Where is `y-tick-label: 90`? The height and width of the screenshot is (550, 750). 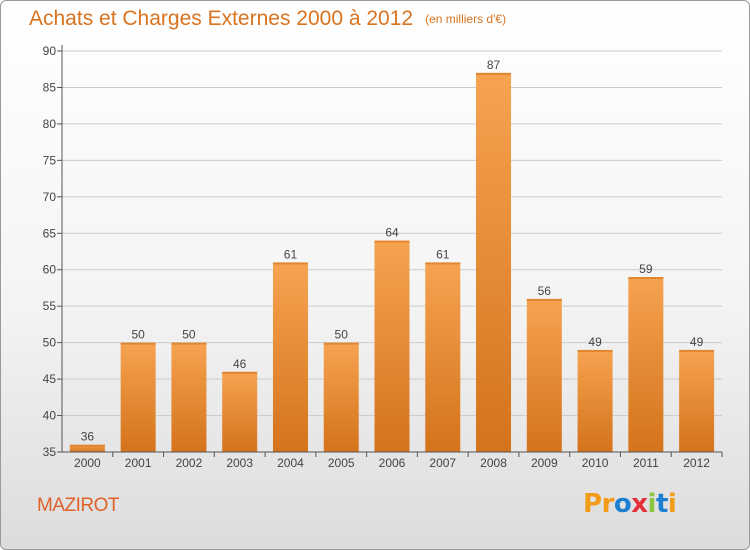
y-tick-label: 90 is located at coordinates (50, 51).